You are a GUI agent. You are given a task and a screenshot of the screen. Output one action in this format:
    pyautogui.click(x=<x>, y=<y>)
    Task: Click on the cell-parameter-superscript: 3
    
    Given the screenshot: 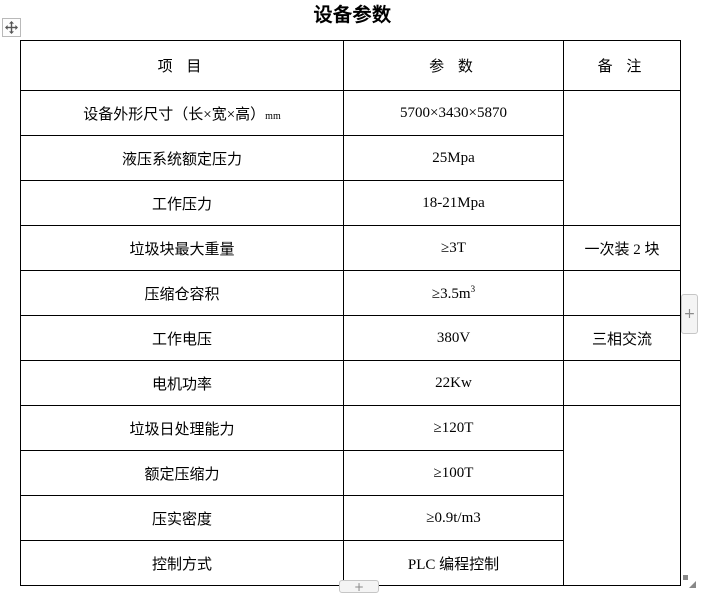 What is the action you would take?
    pyautogui.click(x=473, y=288)
    